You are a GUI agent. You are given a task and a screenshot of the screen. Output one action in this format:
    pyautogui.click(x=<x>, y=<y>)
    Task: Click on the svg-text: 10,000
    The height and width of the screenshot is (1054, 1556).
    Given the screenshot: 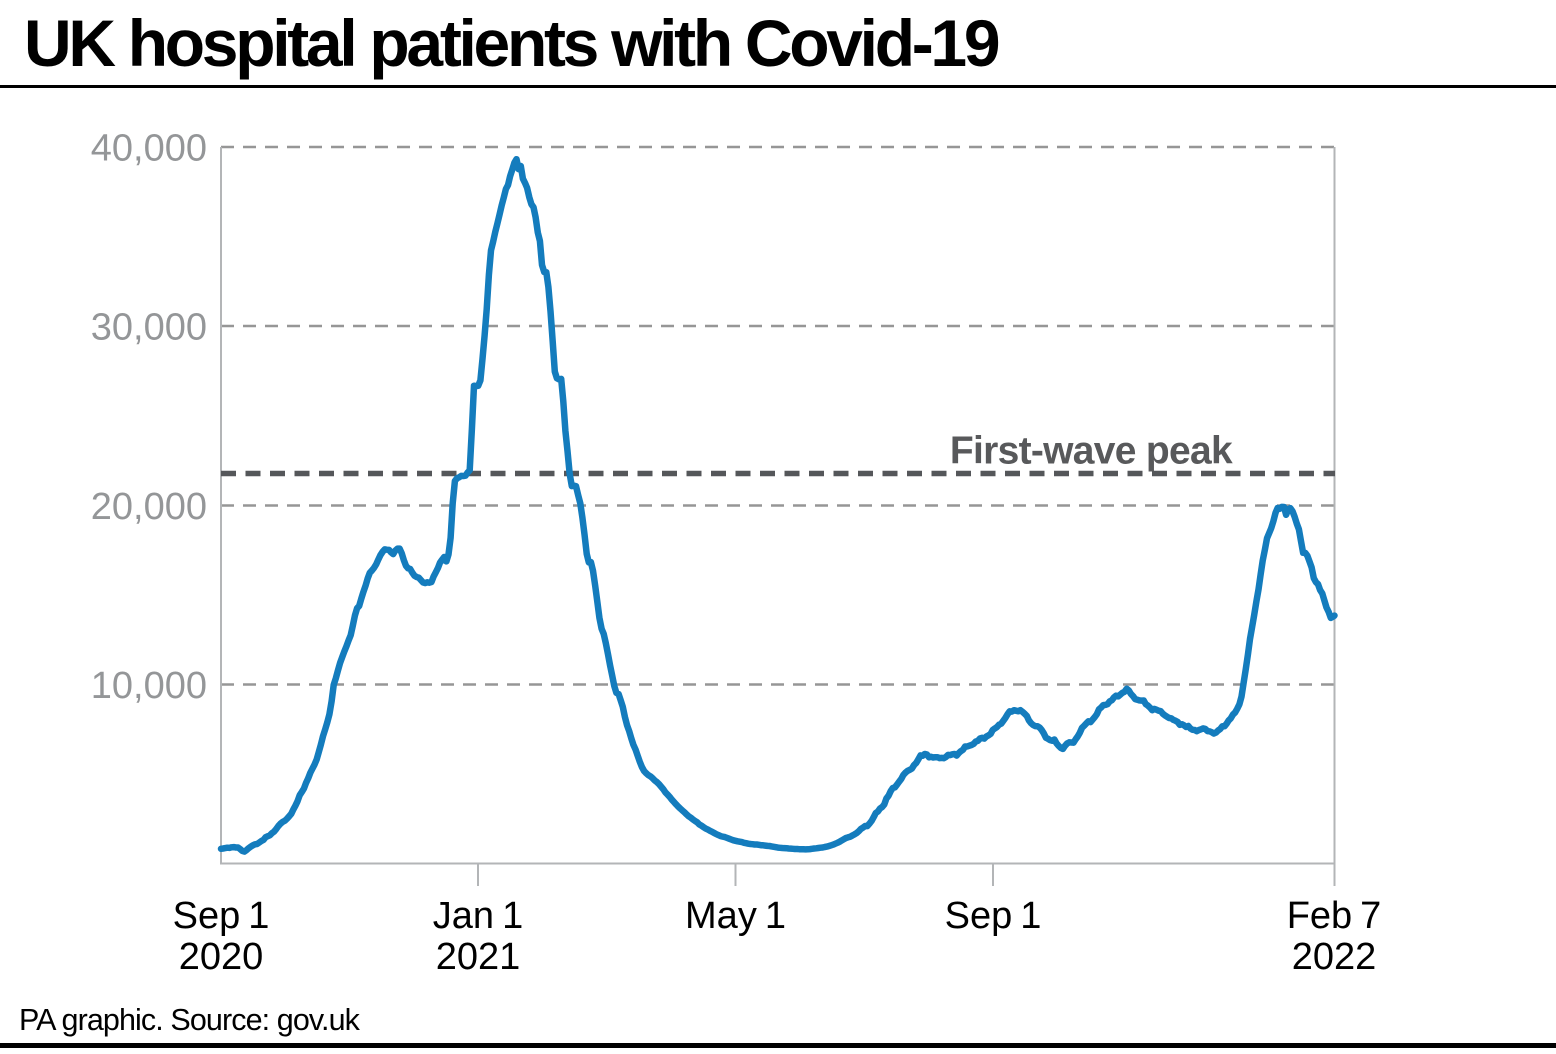 What is the action you would take?
    pyautogui.click(x=149, y=686)
    